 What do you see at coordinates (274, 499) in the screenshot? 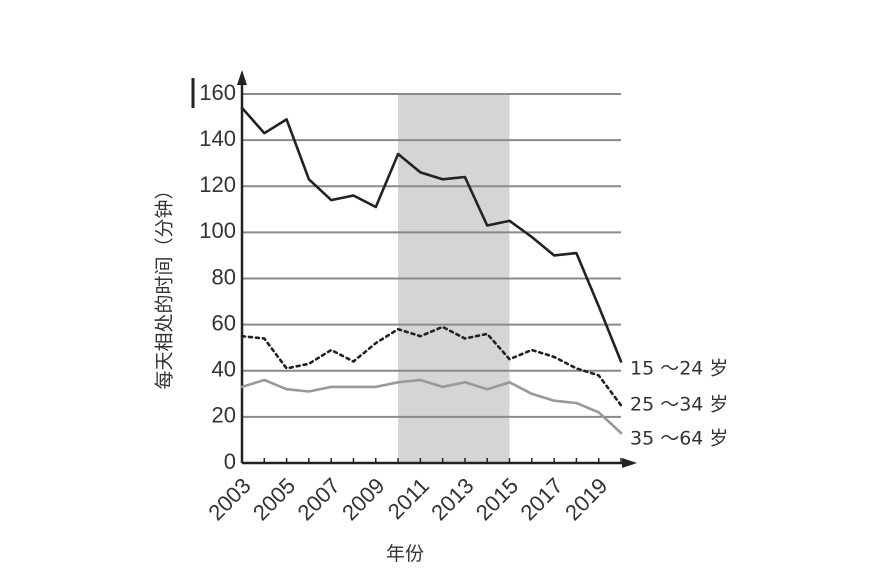
I see `x-tick-label: 2005` at bounding box center [274, 499].